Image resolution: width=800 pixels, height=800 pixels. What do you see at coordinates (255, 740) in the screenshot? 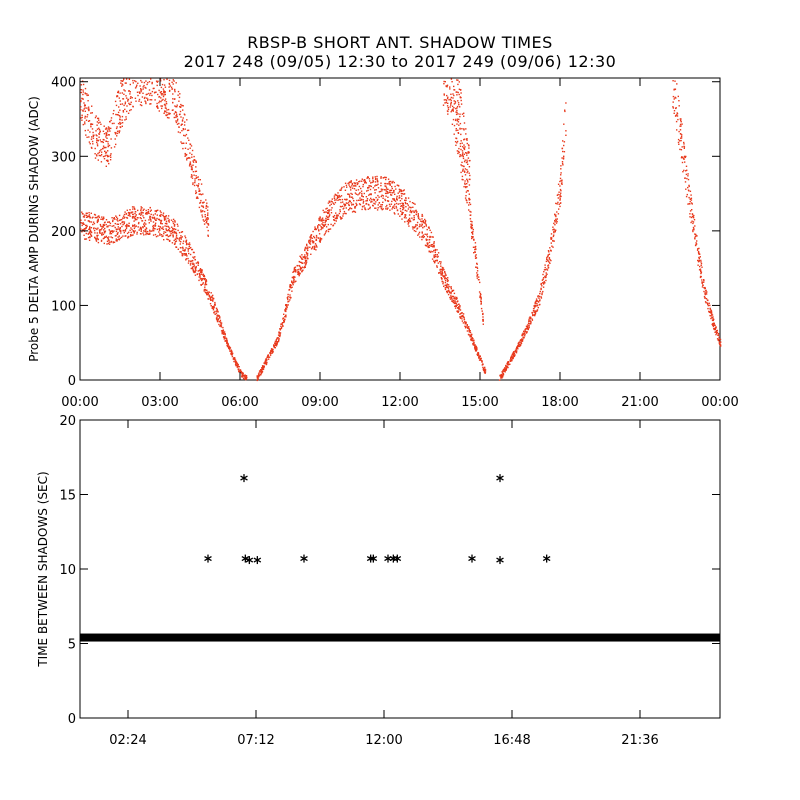
I see `x-tick-label: 07:12` at bounding box center [255, 740].